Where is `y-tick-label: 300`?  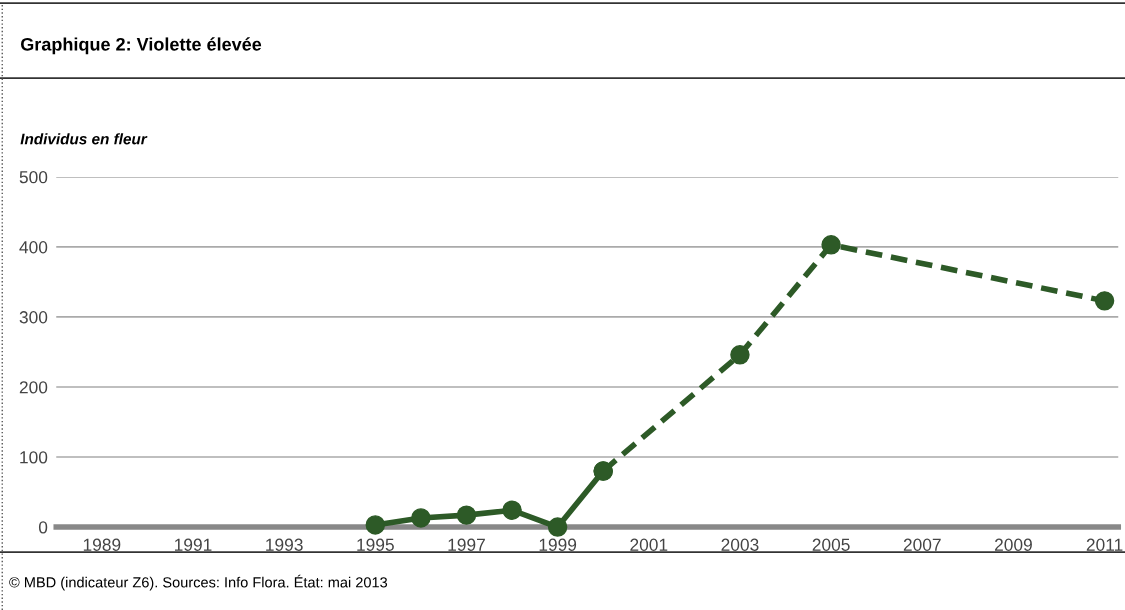 y-tick-label: 300 is located at coordinates (33, 317).